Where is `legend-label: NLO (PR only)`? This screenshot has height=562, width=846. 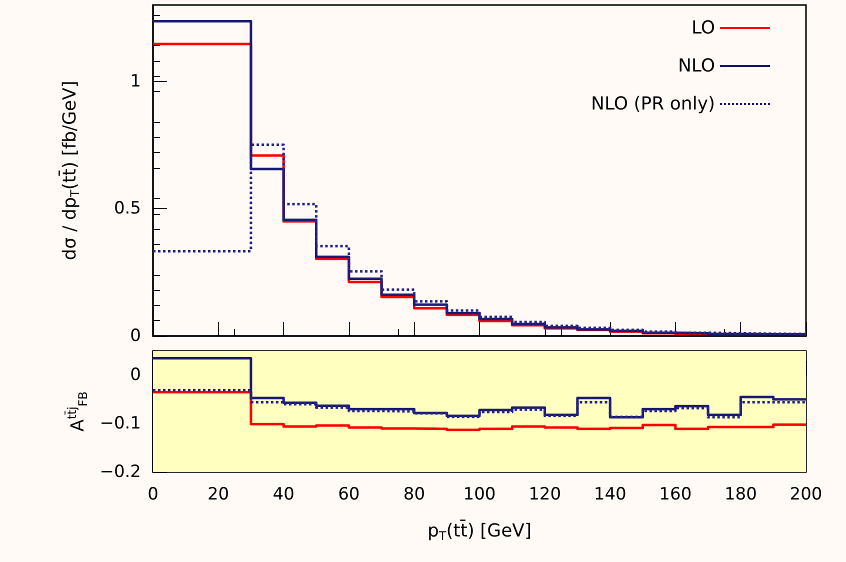
legend-label: NLO (PR only) is located at coordinates (653, 104).